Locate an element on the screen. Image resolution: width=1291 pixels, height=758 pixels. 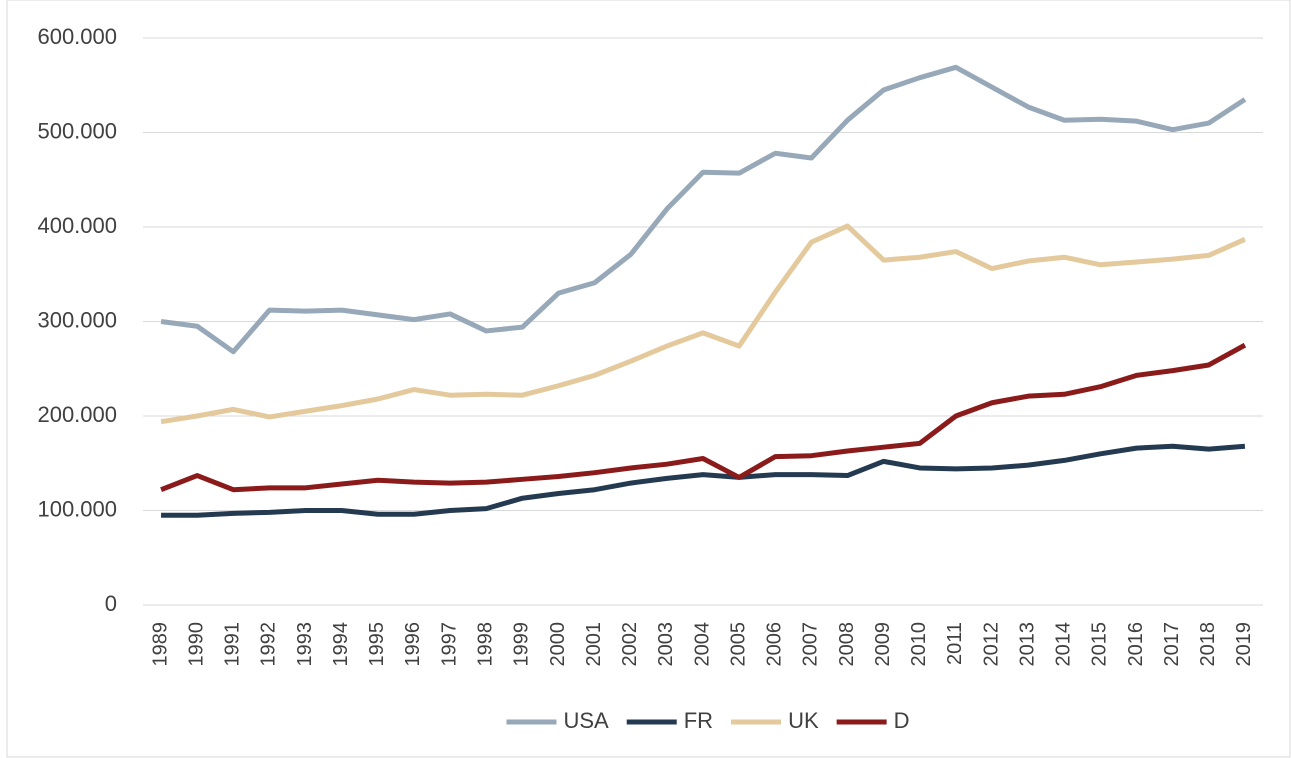
legend-label: D is located at coordinates (902, 720).